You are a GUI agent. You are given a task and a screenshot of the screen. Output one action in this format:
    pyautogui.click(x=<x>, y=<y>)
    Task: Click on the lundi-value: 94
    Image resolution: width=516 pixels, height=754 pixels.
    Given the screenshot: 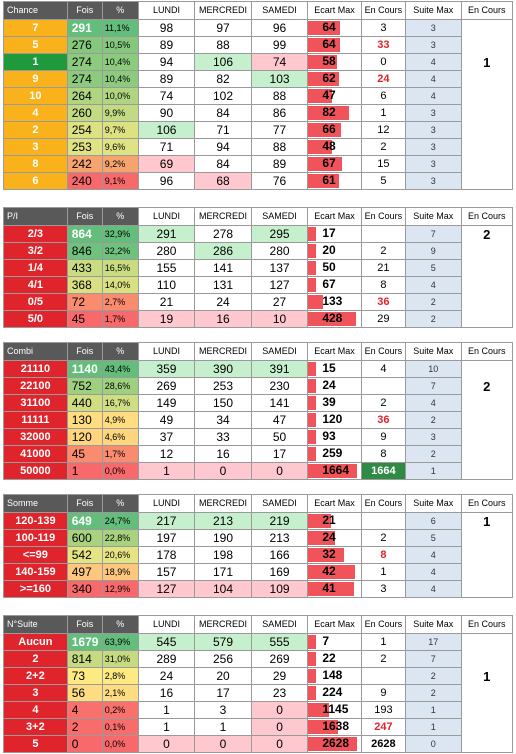 What is the action you would take?
    pyautogui.click(x=166, y=62)
    